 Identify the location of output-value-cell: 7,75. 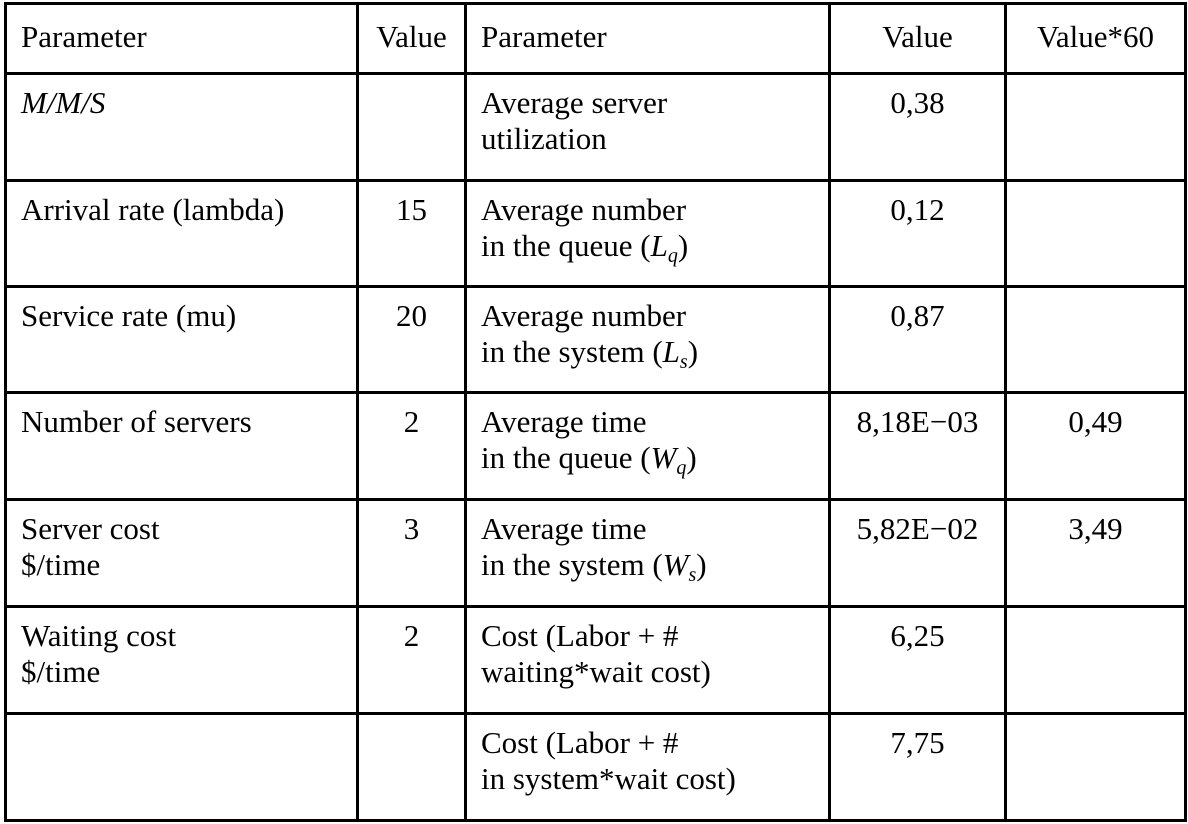
(917, 767).